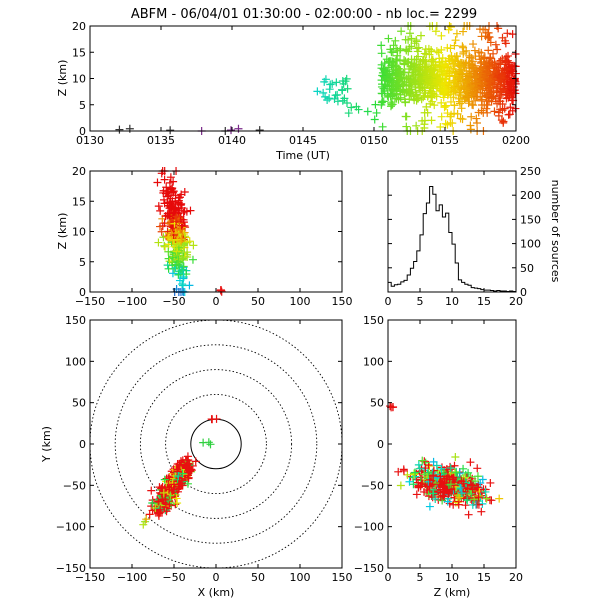 This screenshot has width=600, height=600. I want to click on x-z-ytick-label: 15, so click(79, 201).